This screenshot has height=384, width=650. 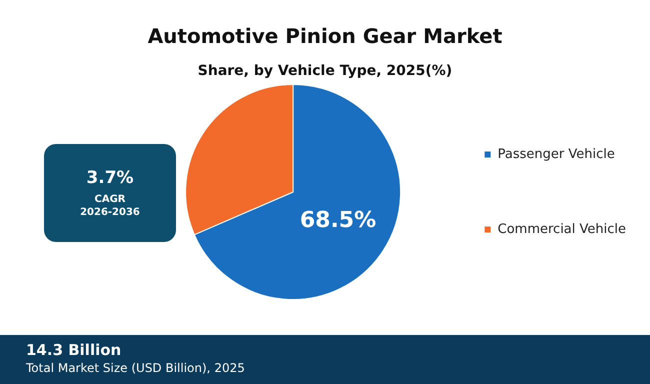 I want to click on footer-band: 14.3 Billion Total Market Size (USD Billion), 2025, so click(x=325, y=359).